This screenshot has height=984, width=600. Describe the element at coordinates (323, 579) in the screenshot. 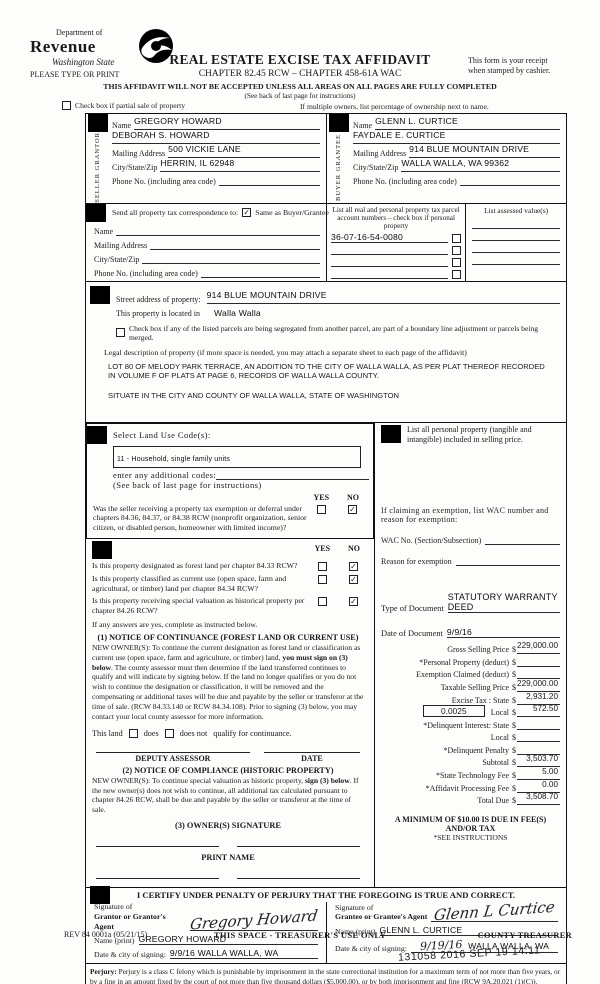

I see `current-use-yes-checkbox` at that location.